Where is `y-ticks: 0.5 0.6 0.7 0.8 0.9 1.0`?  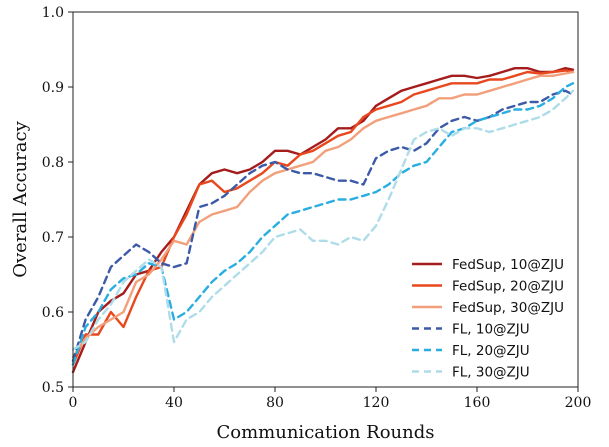
y-ticks: 0.5 0.6 0.7 0.8 0.9 1.0 is located at coordinates (57, 200).